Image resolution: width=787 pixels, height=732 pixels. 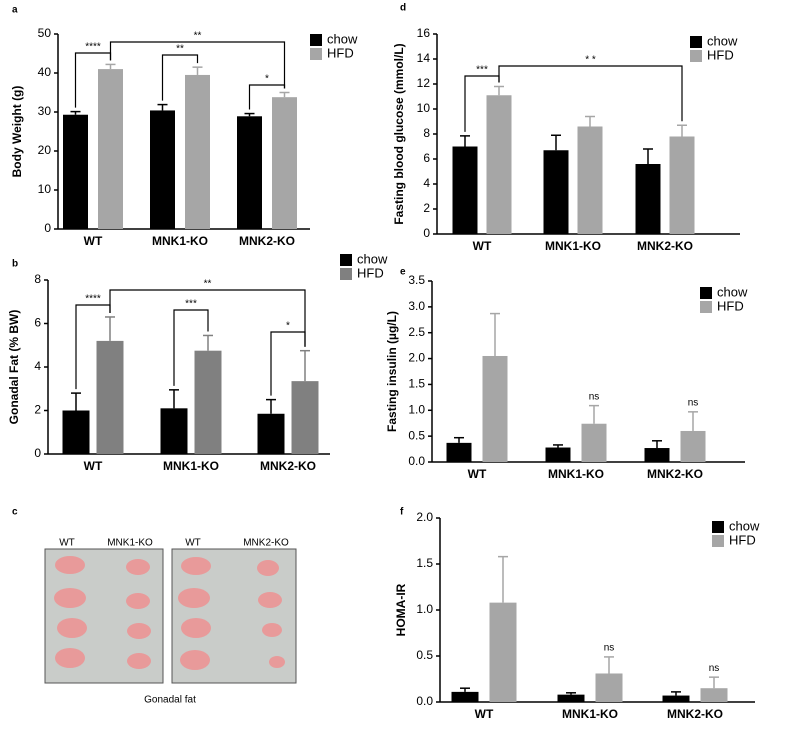 I want to click on photo-panel: c WT MNK1-KO WT MNK2-KO Gonadal fat, so click(x=154, y=606).